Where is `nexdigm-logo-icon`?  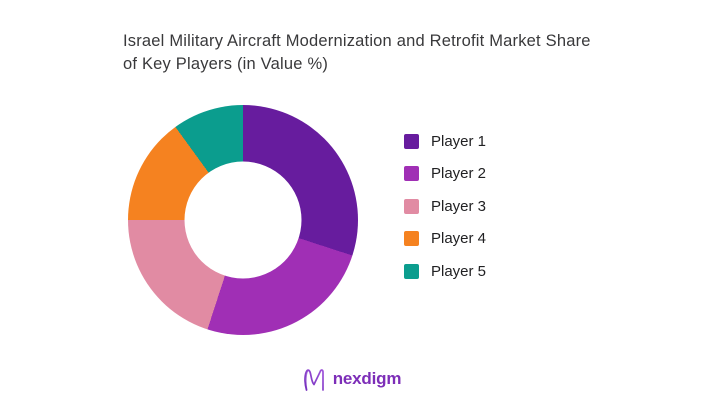 nexdigm-logo-icon is located at coordinates (313, 380).